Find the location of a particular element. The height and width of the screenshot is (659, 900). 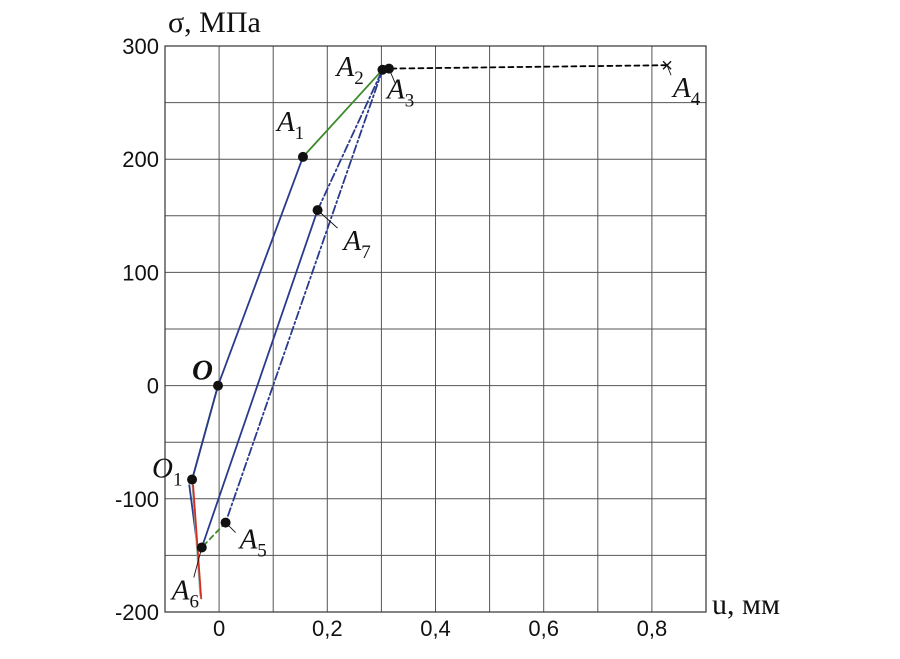

point-label-a4: A4 is located at coordinates (686, 91).